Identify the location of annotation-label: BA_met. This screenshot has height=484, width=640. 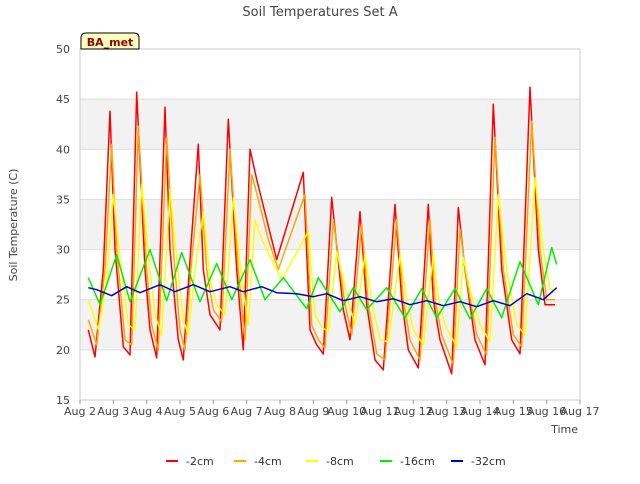
(110, 42).